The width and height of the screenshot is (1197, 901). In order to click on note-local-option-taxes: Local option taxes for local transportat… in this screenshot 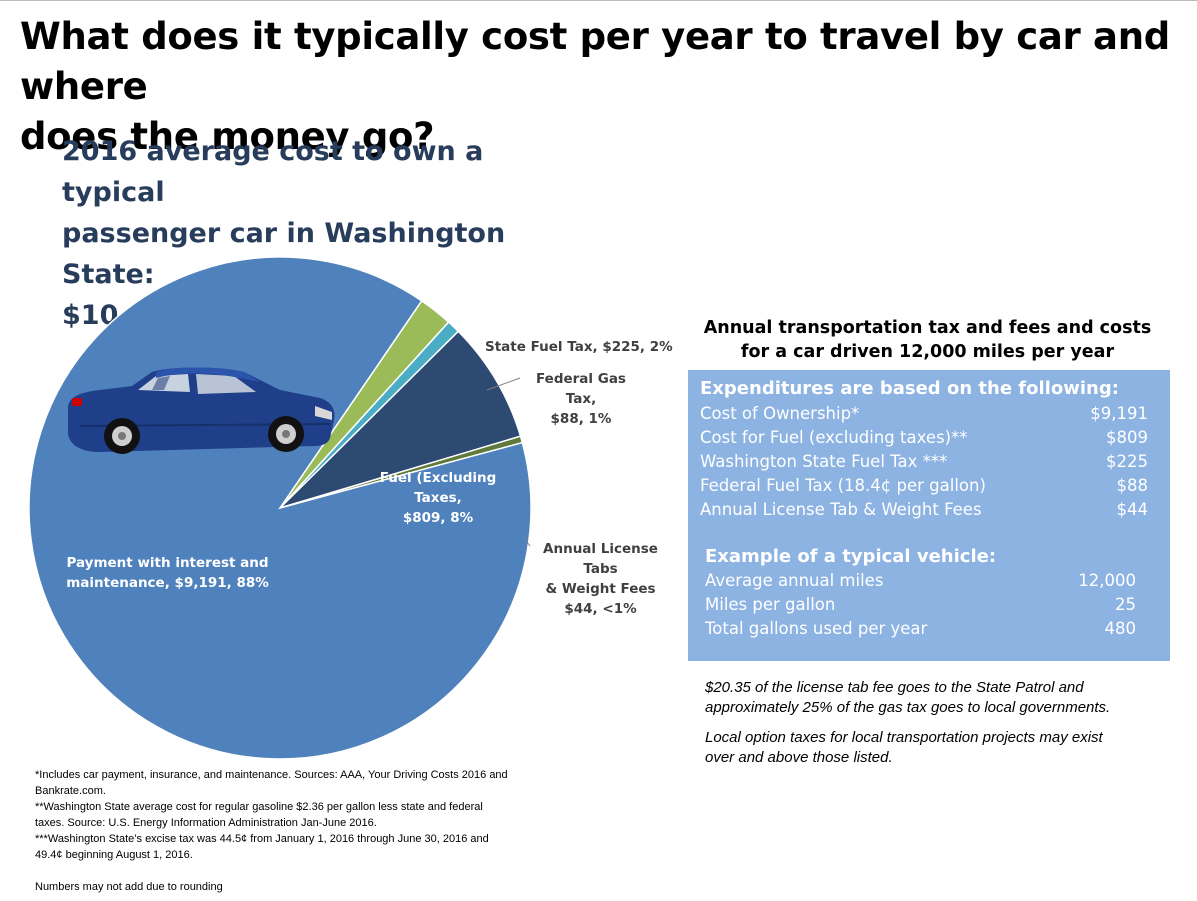, I will do `click(940, 748)`.